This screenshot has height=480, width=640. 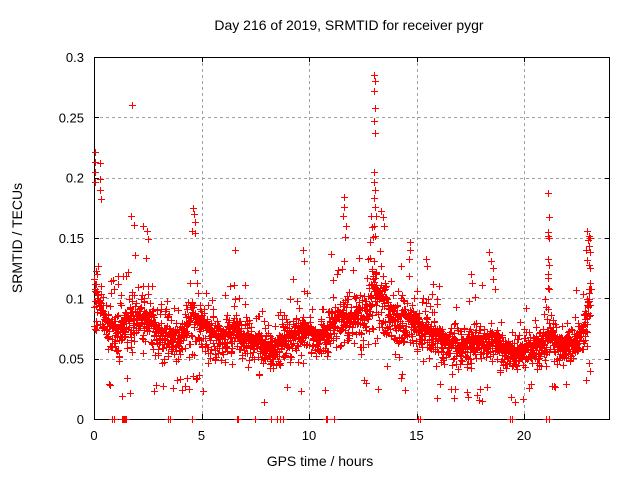 I want to click on y-tick-label: 0, so click(x=80, y=419).